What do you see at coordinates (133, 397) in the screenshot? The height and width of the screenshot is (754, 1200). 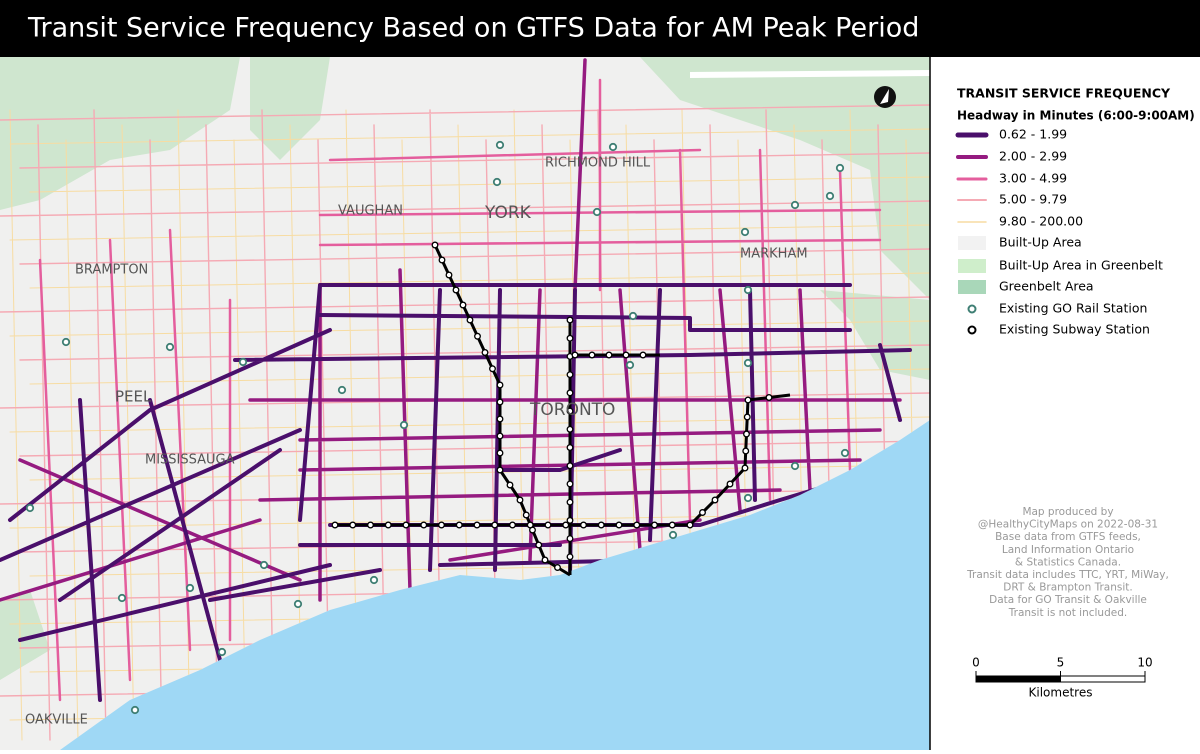 I see `place-label: PEEL` at bounding box center [133, 397].